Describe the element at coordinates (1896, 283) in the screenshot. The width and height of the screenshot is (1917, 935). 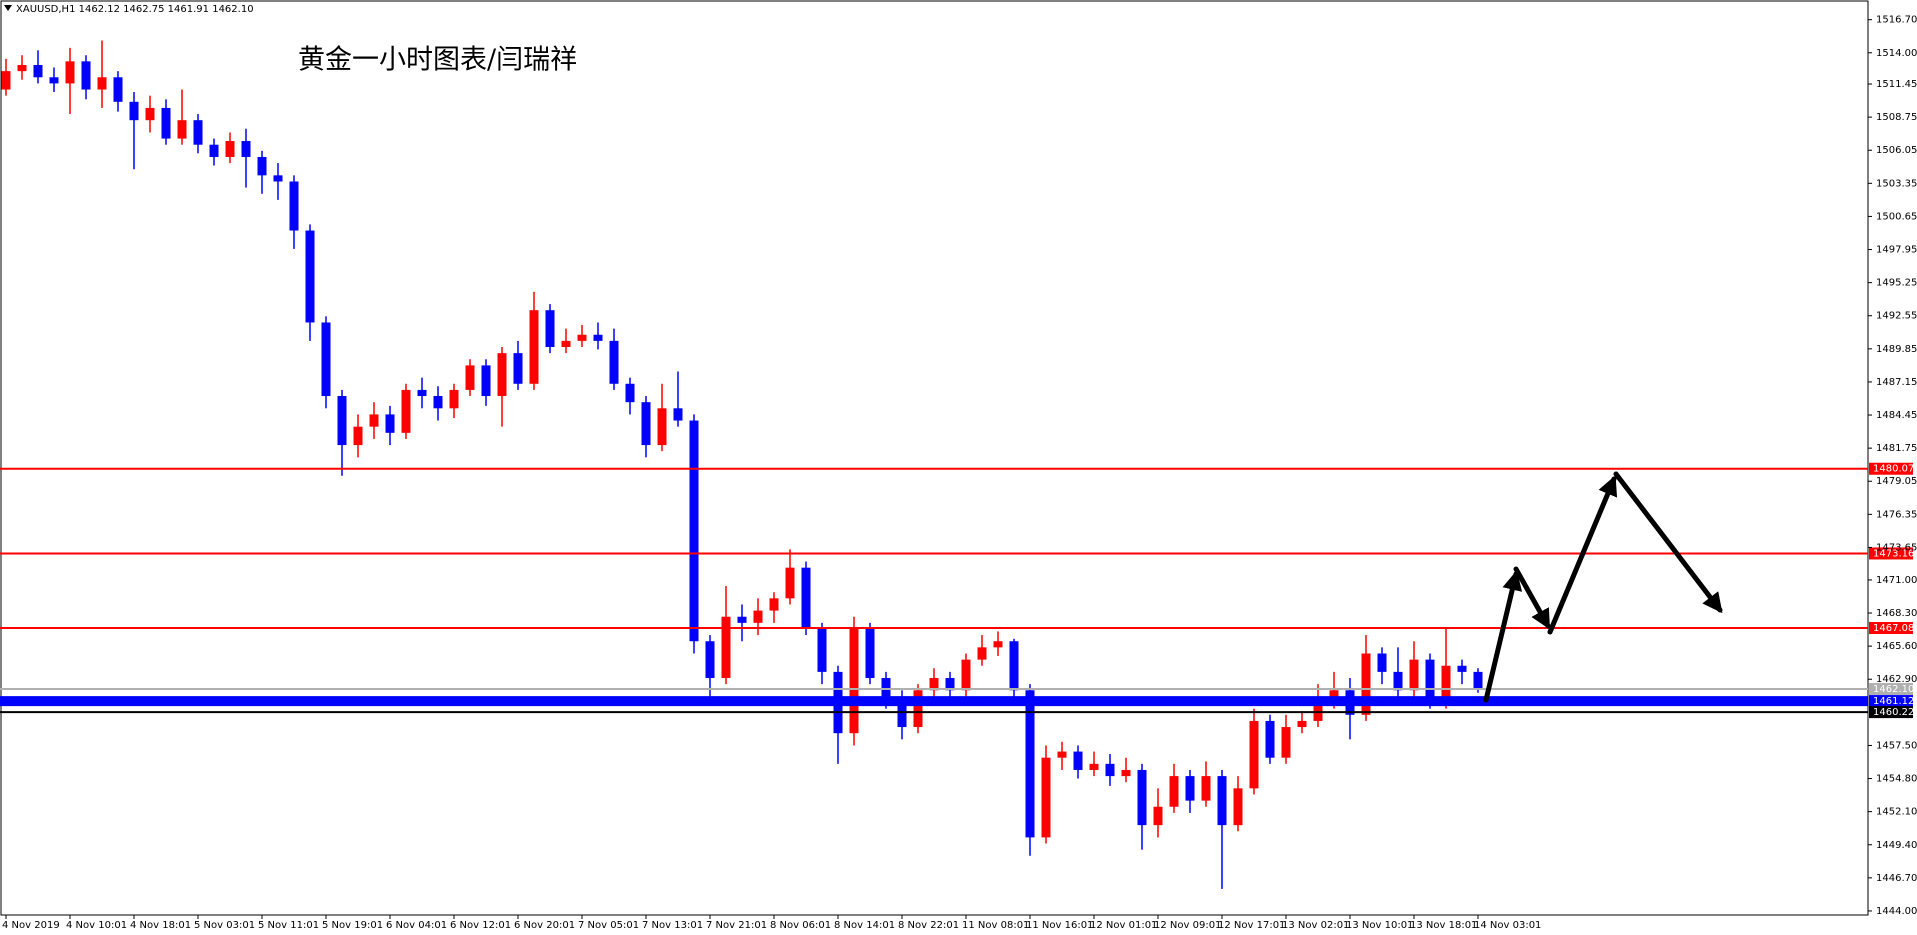
I see `y-tick-label: 1495.25` at that location.